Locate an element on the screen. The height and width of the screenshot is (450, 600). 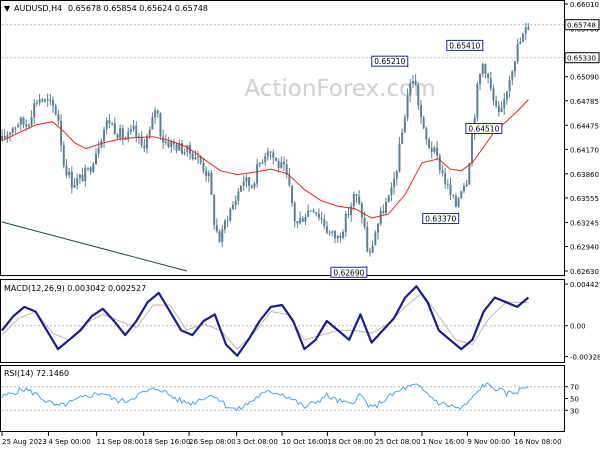
macd-main-line is located at coordinates (265, 321).